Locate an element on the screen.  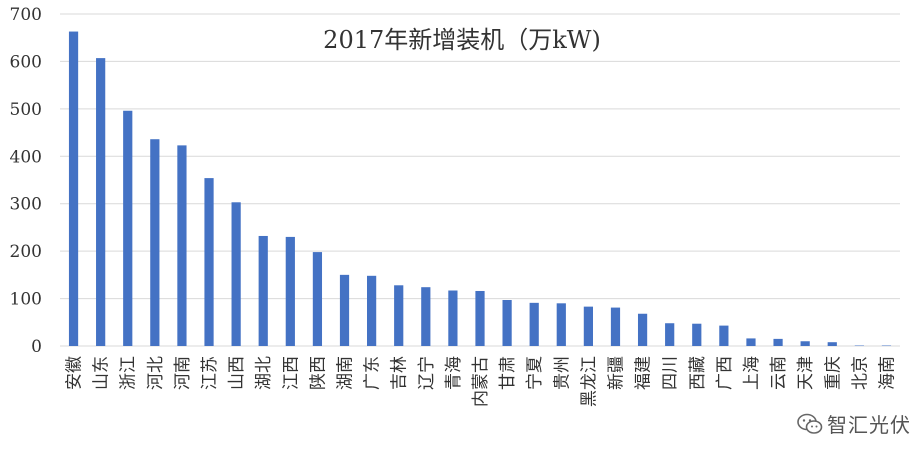
y-tick-label: 700 is located at coordinates (26, 15).